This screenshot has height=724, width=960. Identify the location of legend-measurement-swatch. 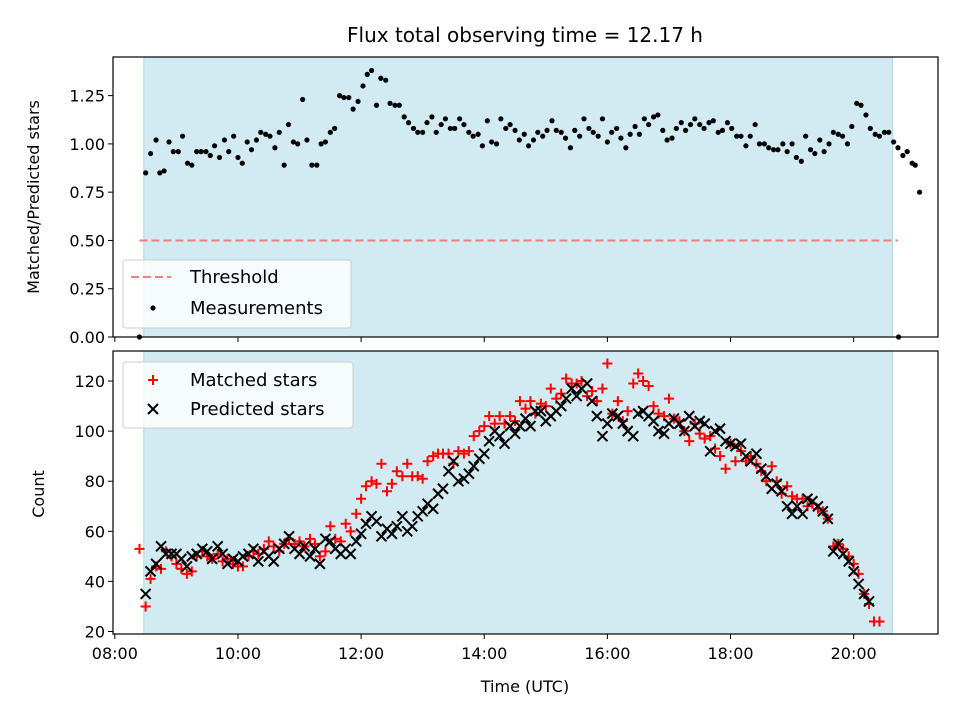
(153, 308).